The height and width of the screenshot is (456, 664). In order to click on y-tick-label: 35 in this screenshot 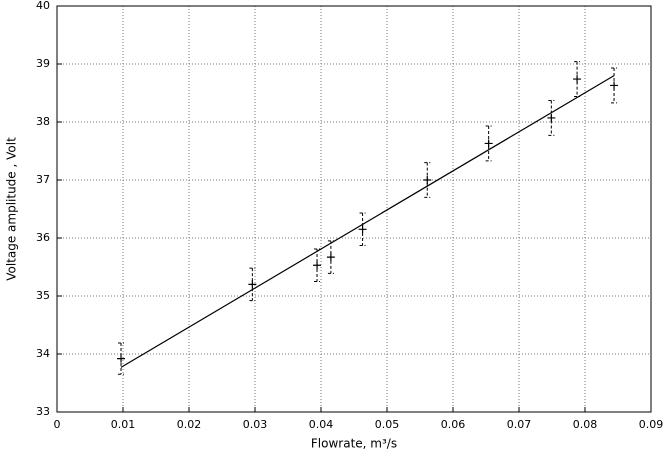, I will do `click(43, 295)`.